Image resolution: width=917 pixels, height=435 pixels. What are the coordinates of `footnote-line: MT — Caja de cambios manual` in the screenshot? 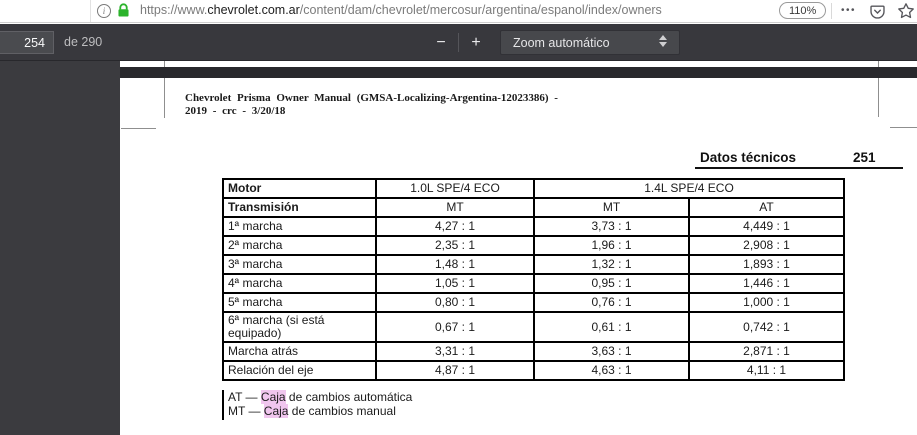 It's located at (320, 411).